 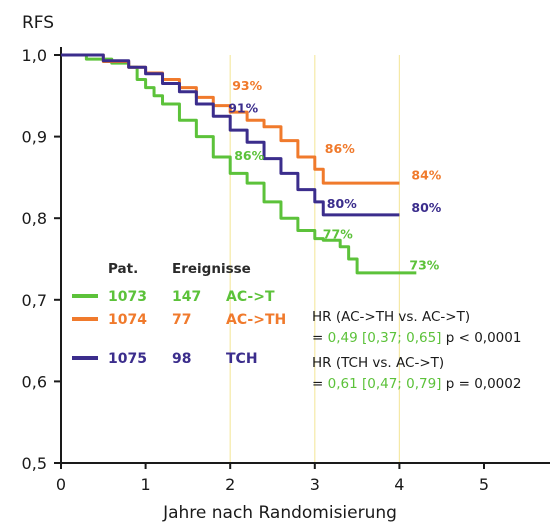 I want to click on x-tick-label: 1, so click(x=146, y=484).